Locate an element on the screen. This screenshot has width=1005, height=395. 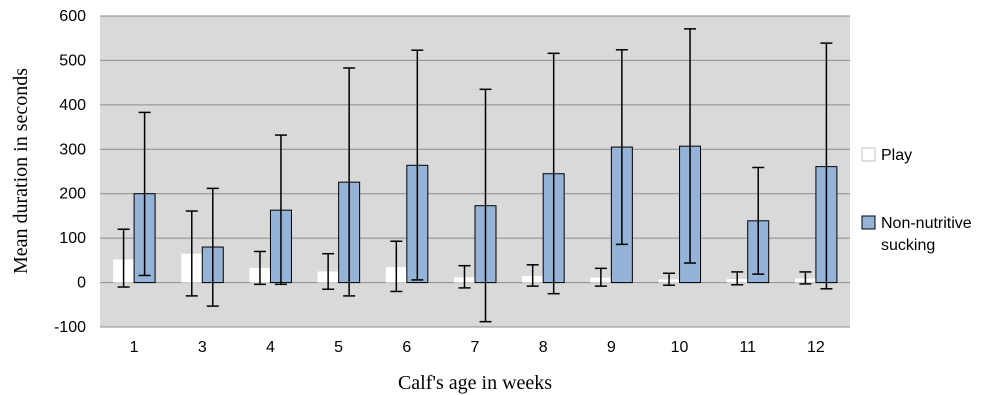
legend-label-play: Play is located at coordinates (896, 155).